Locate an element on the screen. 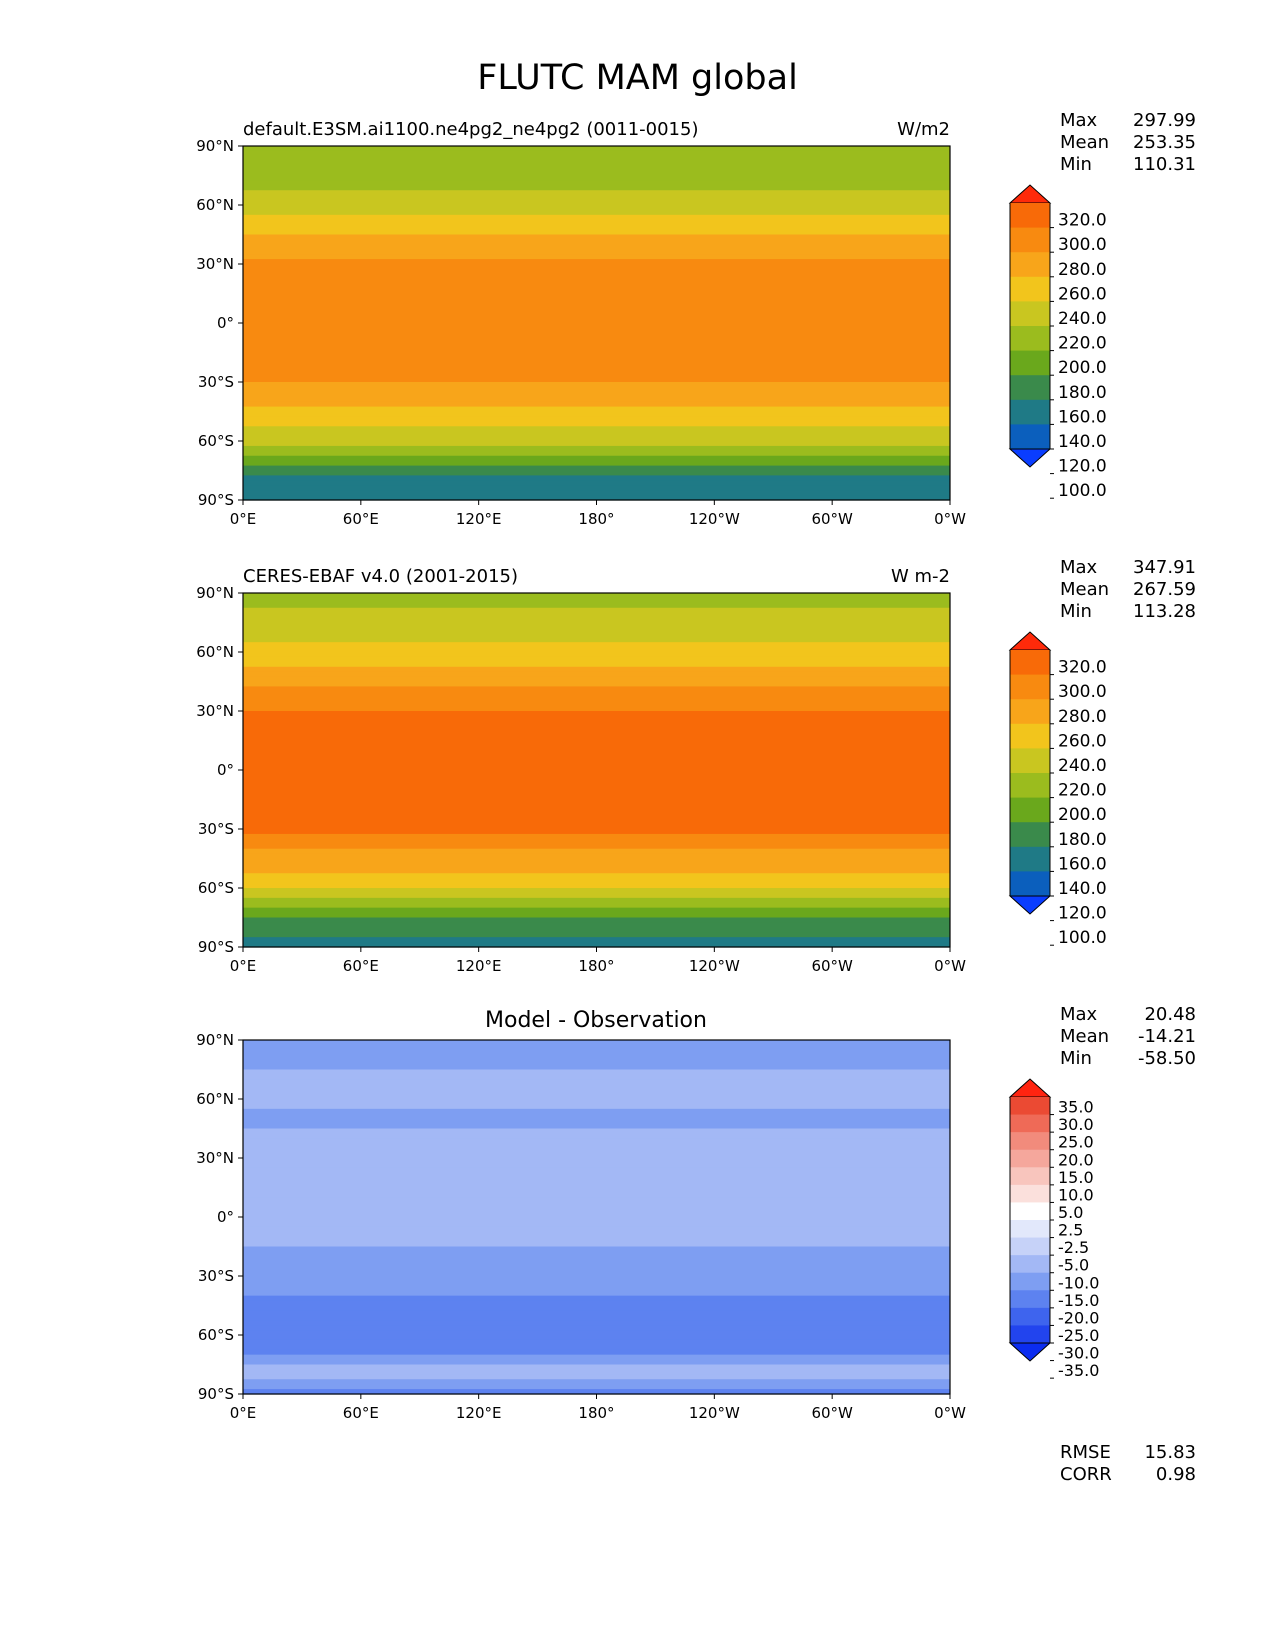 Image resolution: width=1275 pixels, height=1650 pixels. stat-max-label: Max is located at coordinates (1079, 567).